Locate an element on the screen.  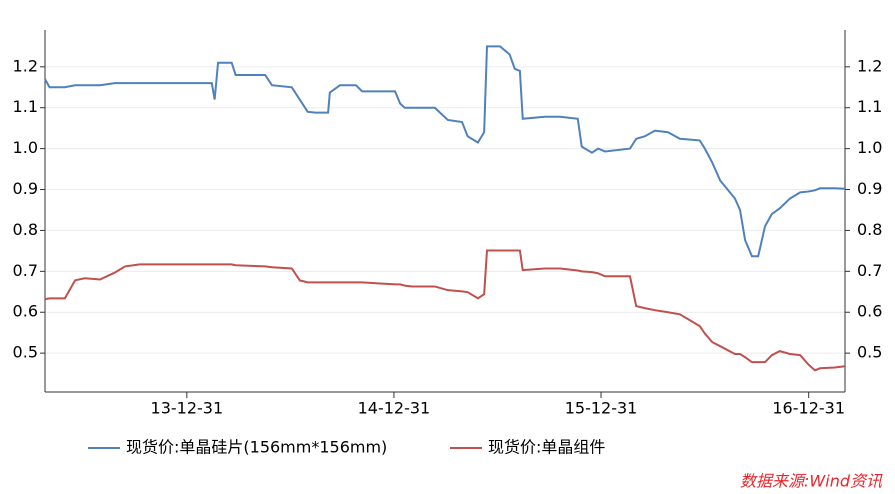
x-tick-label: 14-12-31 is located at coordinates (394, 408).